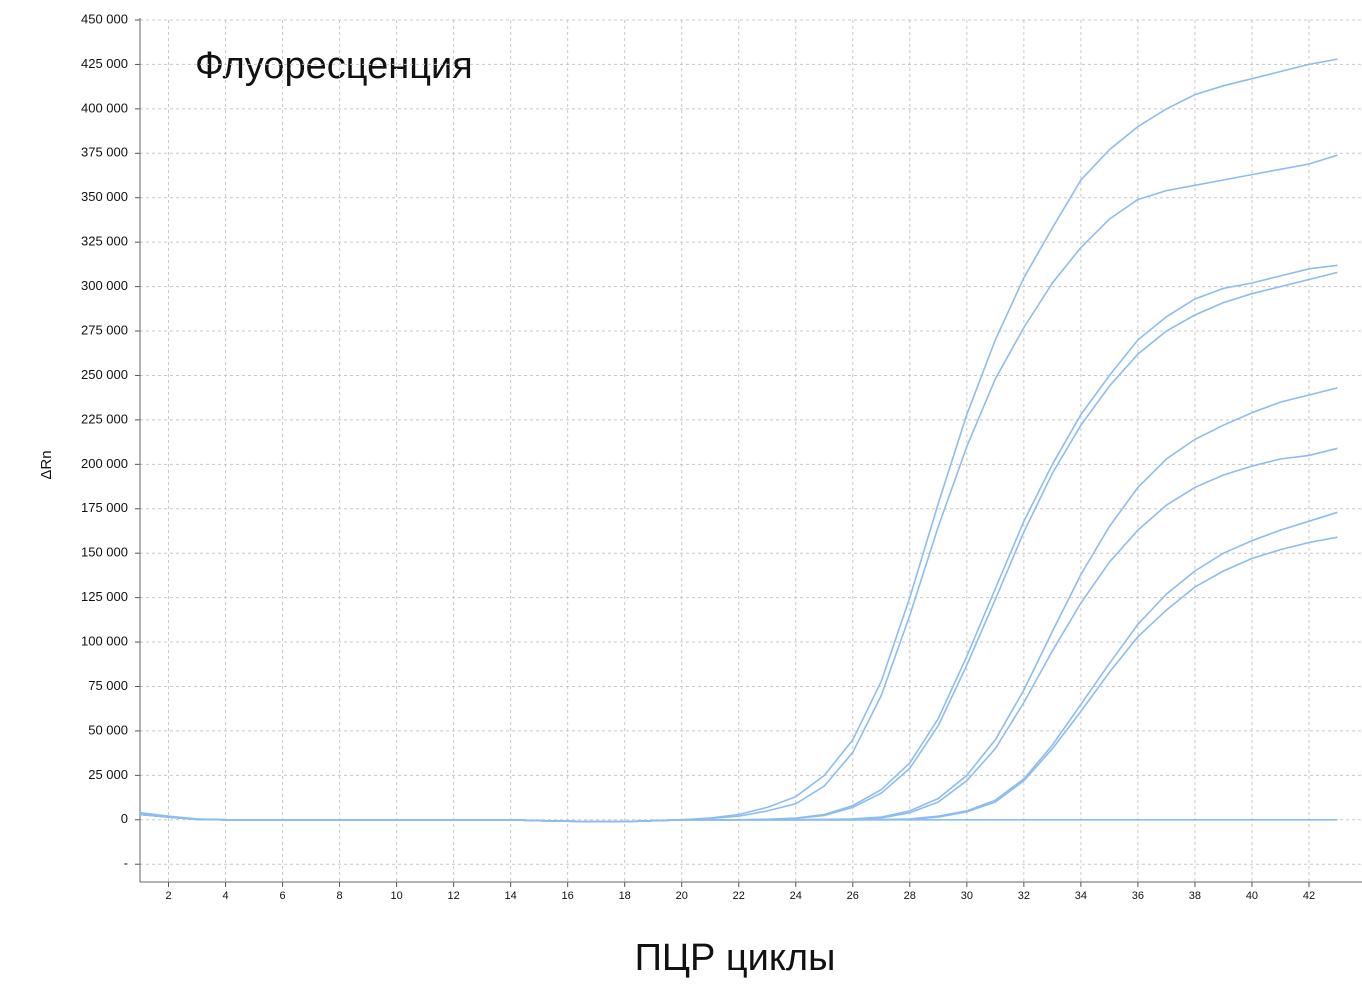 The image size is (1362, 985). Describe the element at coordinates (104, 18) in the screenshot. I see `y-tick-label: 450 000` at that location.